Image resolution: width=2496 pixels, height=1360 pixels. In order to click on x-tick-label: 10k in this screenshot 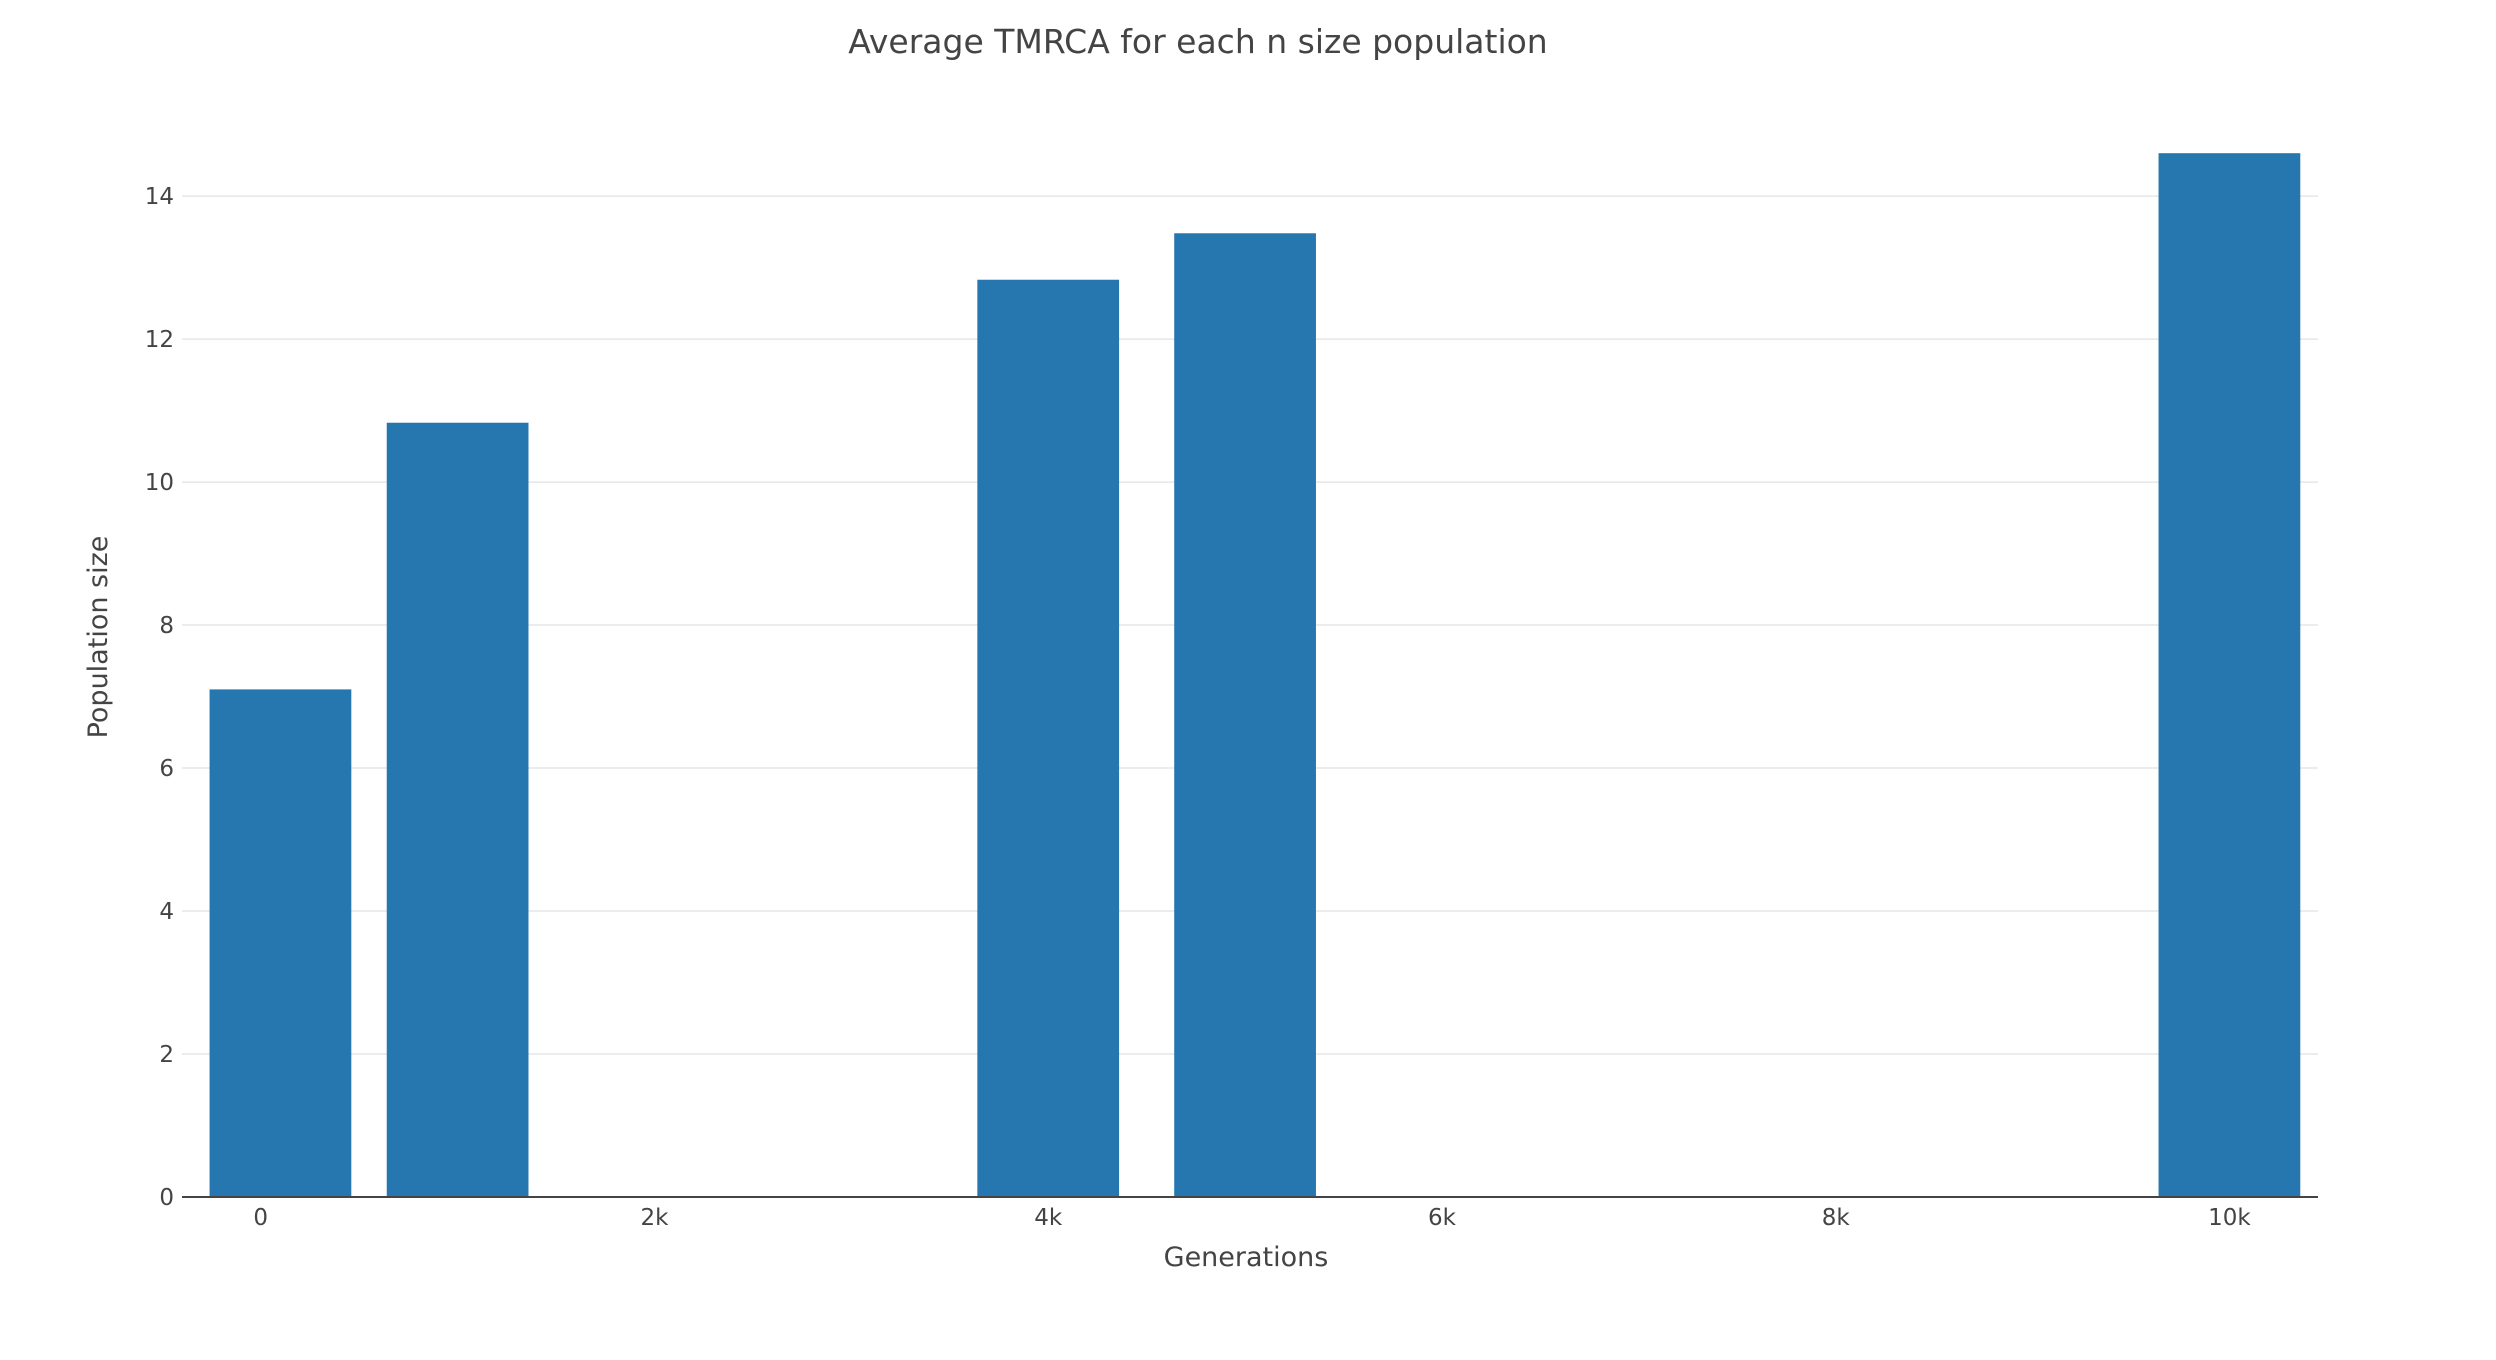, I will do `click(2229, 1218)`.